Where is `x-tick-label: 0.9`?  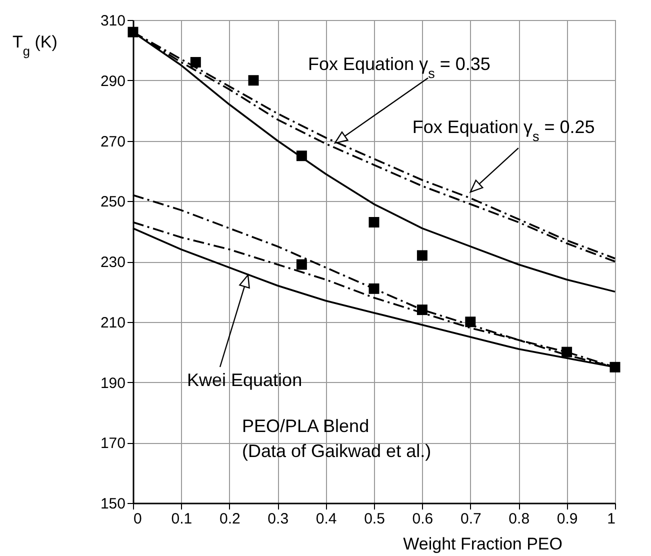
x-tick-label: 0.9 is located at coordinates (567, 519).